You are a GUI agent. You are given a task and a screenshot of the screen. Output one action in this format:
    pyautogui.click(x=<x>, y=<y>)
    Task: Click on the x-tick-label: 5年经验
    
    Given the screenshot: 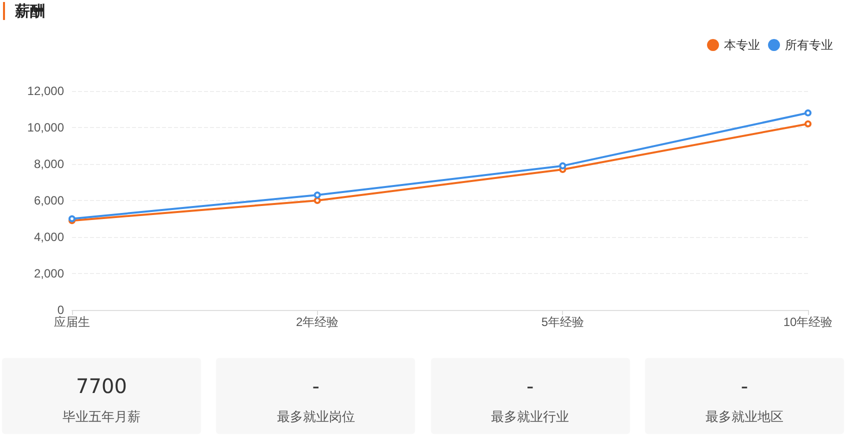 What is the action you would take?
    pyautogui.click(x=562, y=322)
    